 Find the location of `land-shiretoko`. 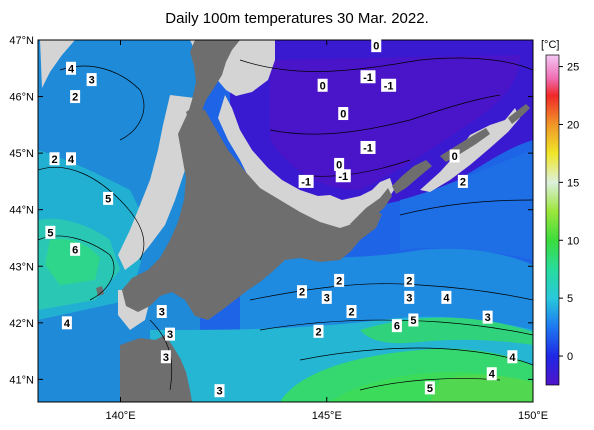

land-shiretoko is located at coordinates (371, 210).